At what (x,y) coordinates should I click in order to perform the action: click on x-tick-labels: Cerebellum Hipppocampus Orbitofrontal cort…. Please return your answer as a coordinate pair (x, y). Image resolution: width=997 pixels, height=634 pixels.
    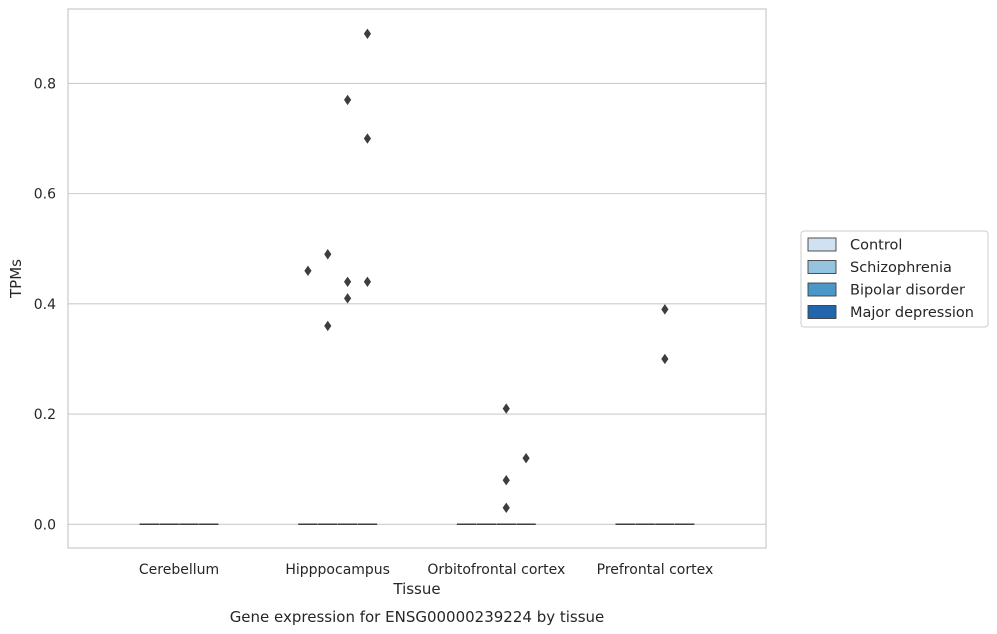
    Looking at the image, I should click on (426, 570).